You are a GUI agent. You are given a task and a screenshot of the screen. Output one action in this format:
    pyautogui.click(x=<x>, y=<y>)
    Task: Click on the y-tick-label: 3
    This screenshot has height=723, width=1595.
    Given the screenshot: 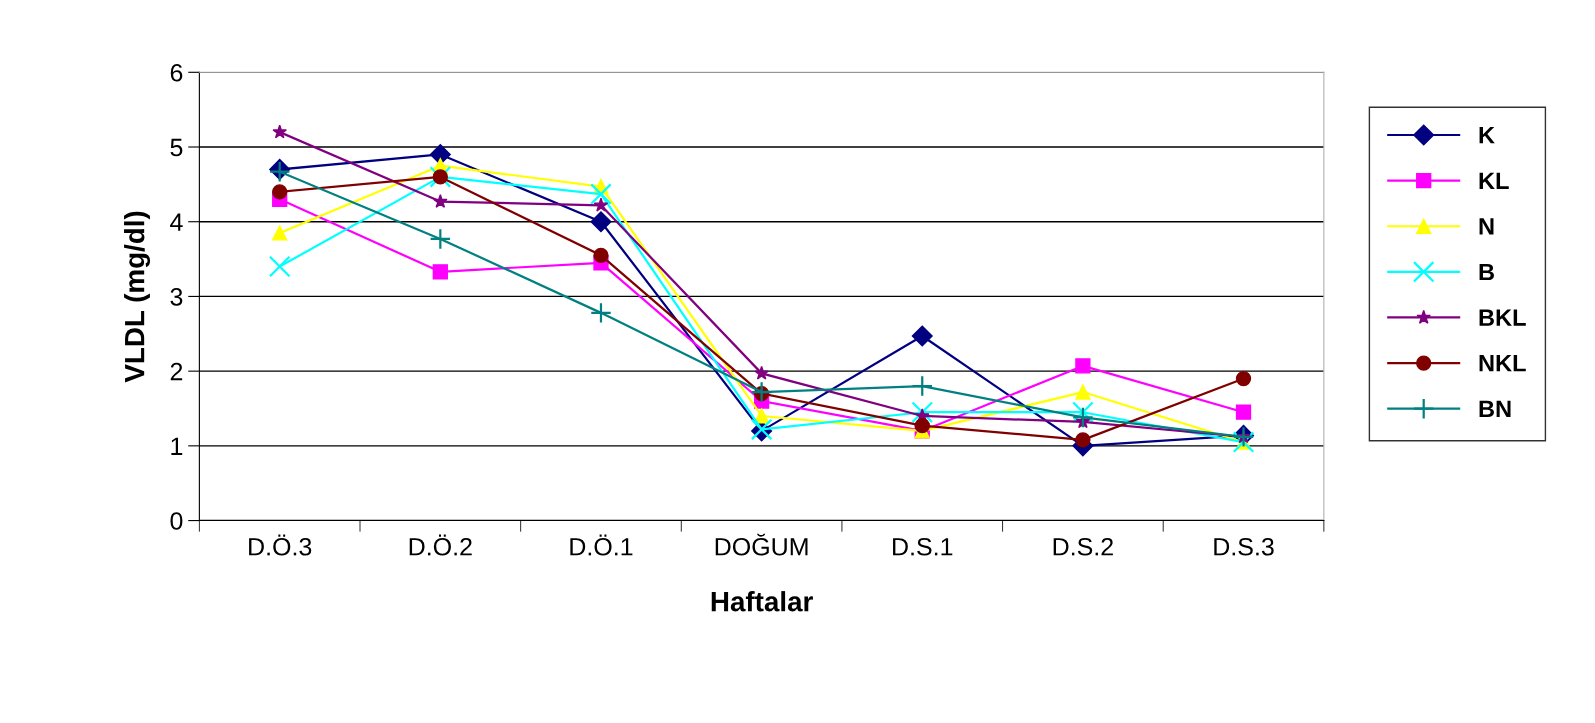 What is the action you would take?
    pyautogui.click(x=176, y=297)
    